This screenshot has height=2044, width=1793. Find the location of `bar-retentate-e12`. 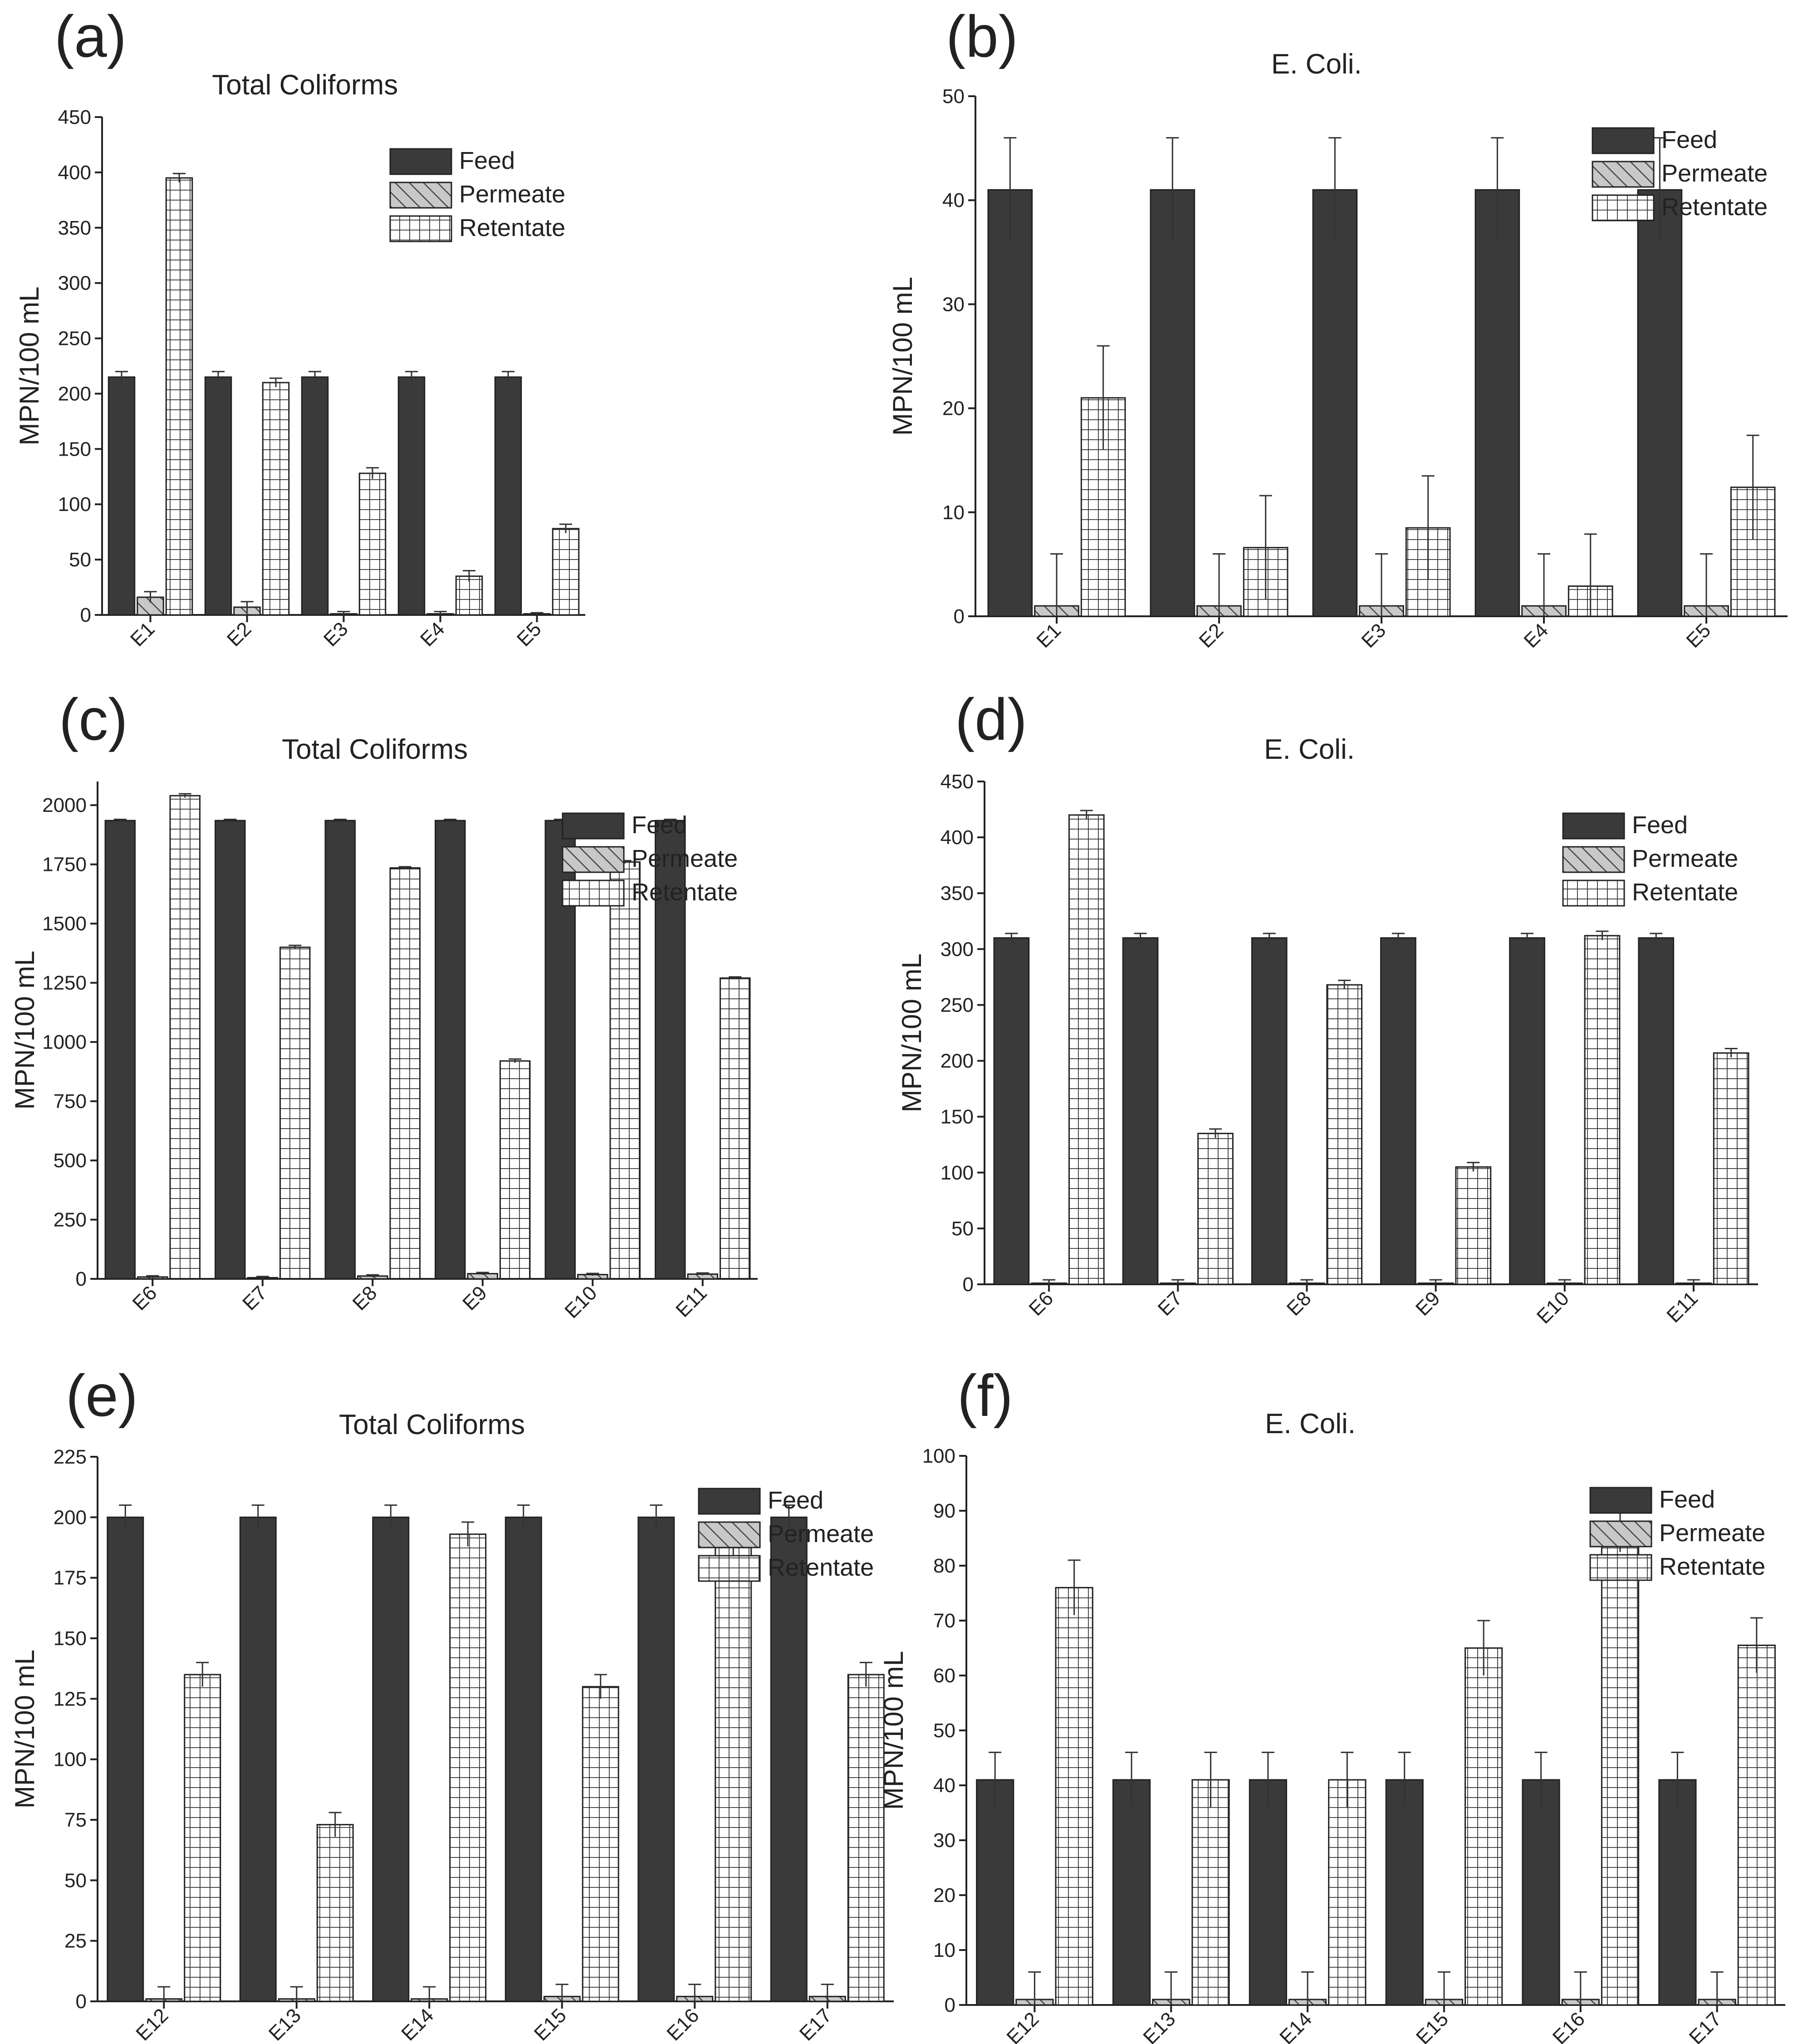

bar-retentate-e12 is located at coordinates (1074, 1796).